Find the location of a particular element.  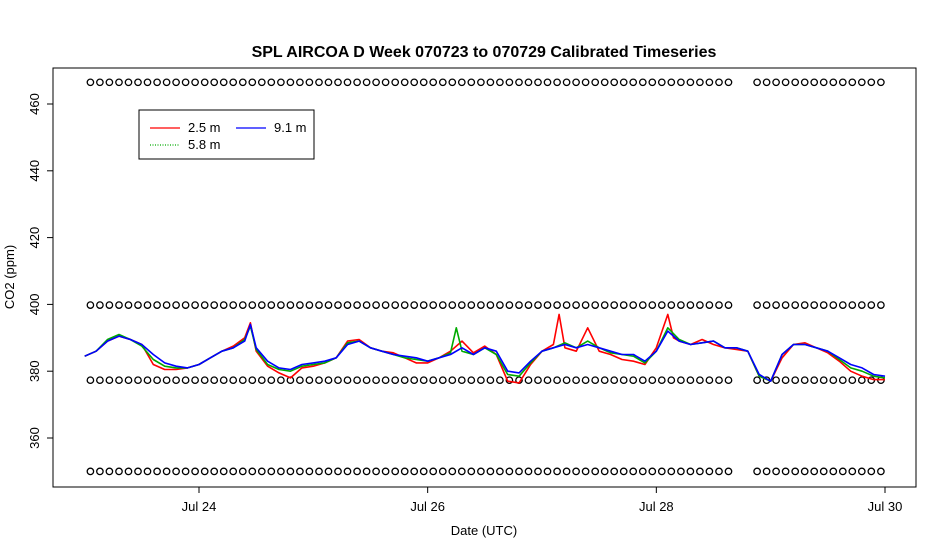

y-tick-label: 400 is located at coordinates (34, 305).